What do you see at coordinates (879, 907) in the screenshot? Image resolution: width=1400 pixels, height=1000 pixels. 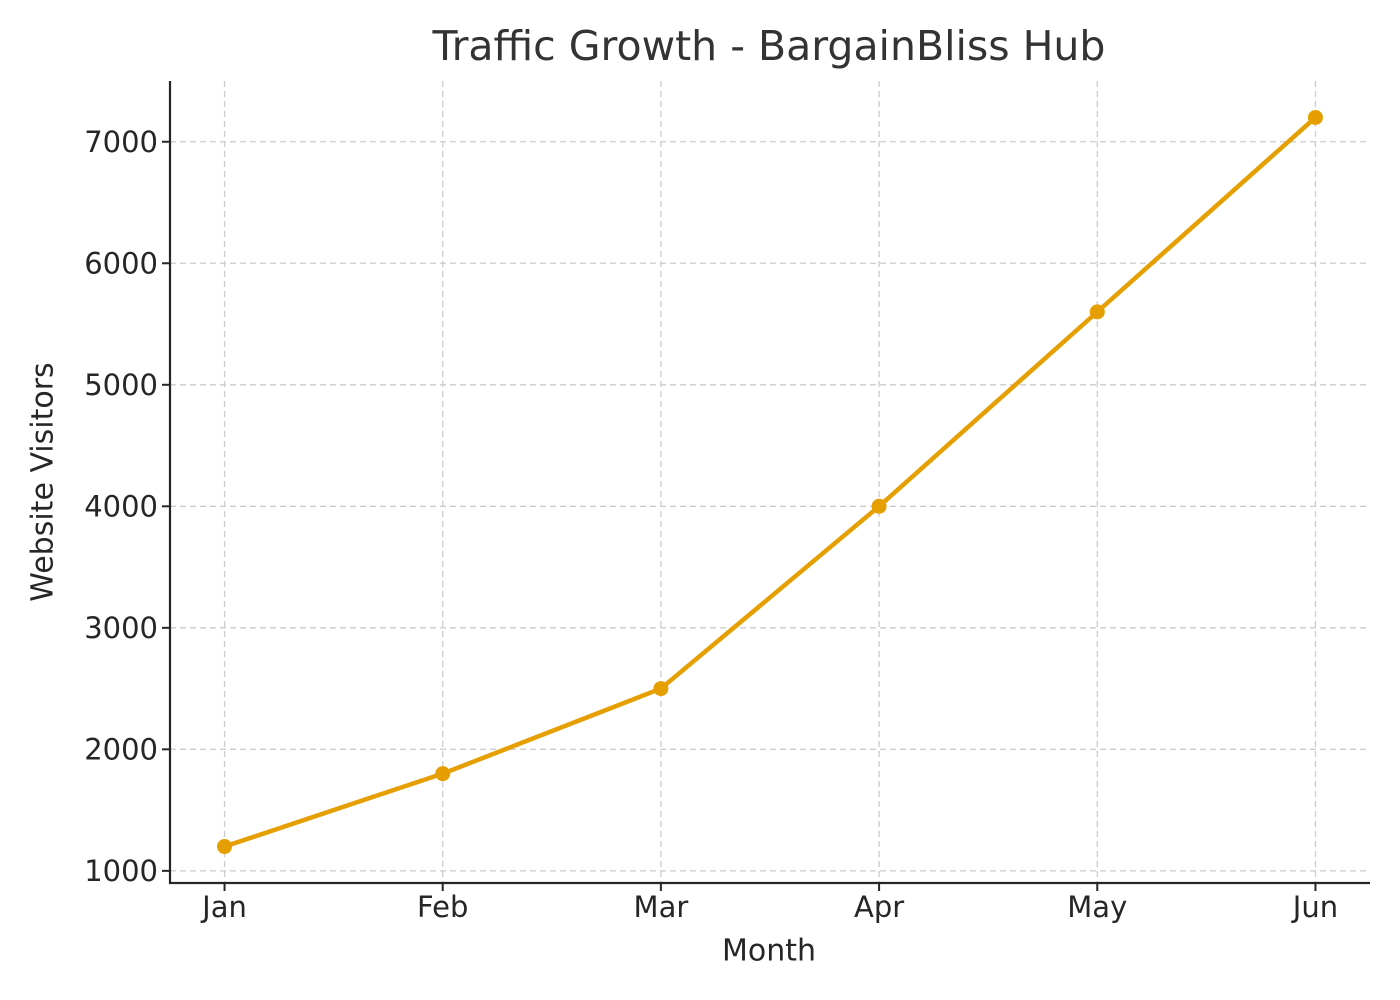 I see `x-tick-label: Apr` at bounding box center [879, 907].